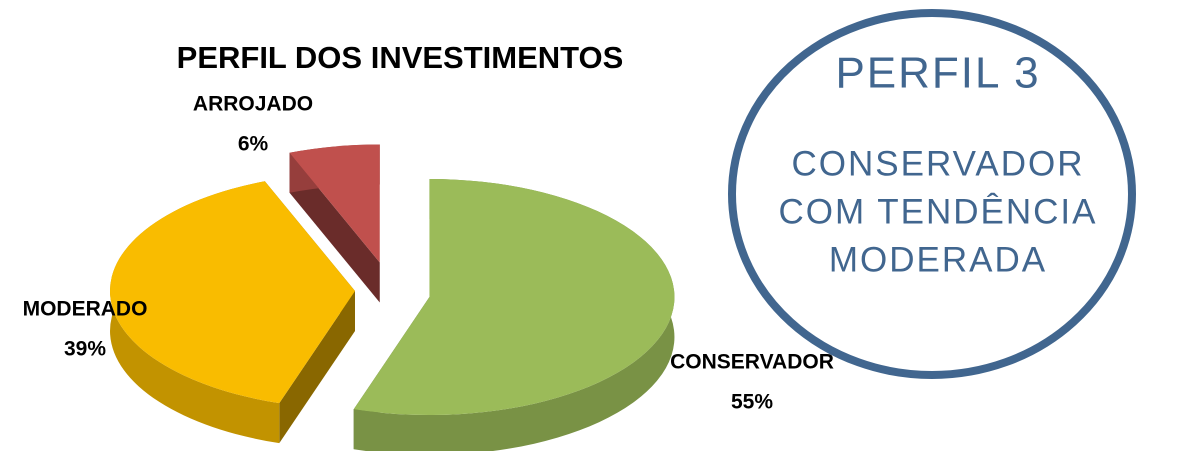  I want to click on slice-label: MODERADO, so click(85, 309).